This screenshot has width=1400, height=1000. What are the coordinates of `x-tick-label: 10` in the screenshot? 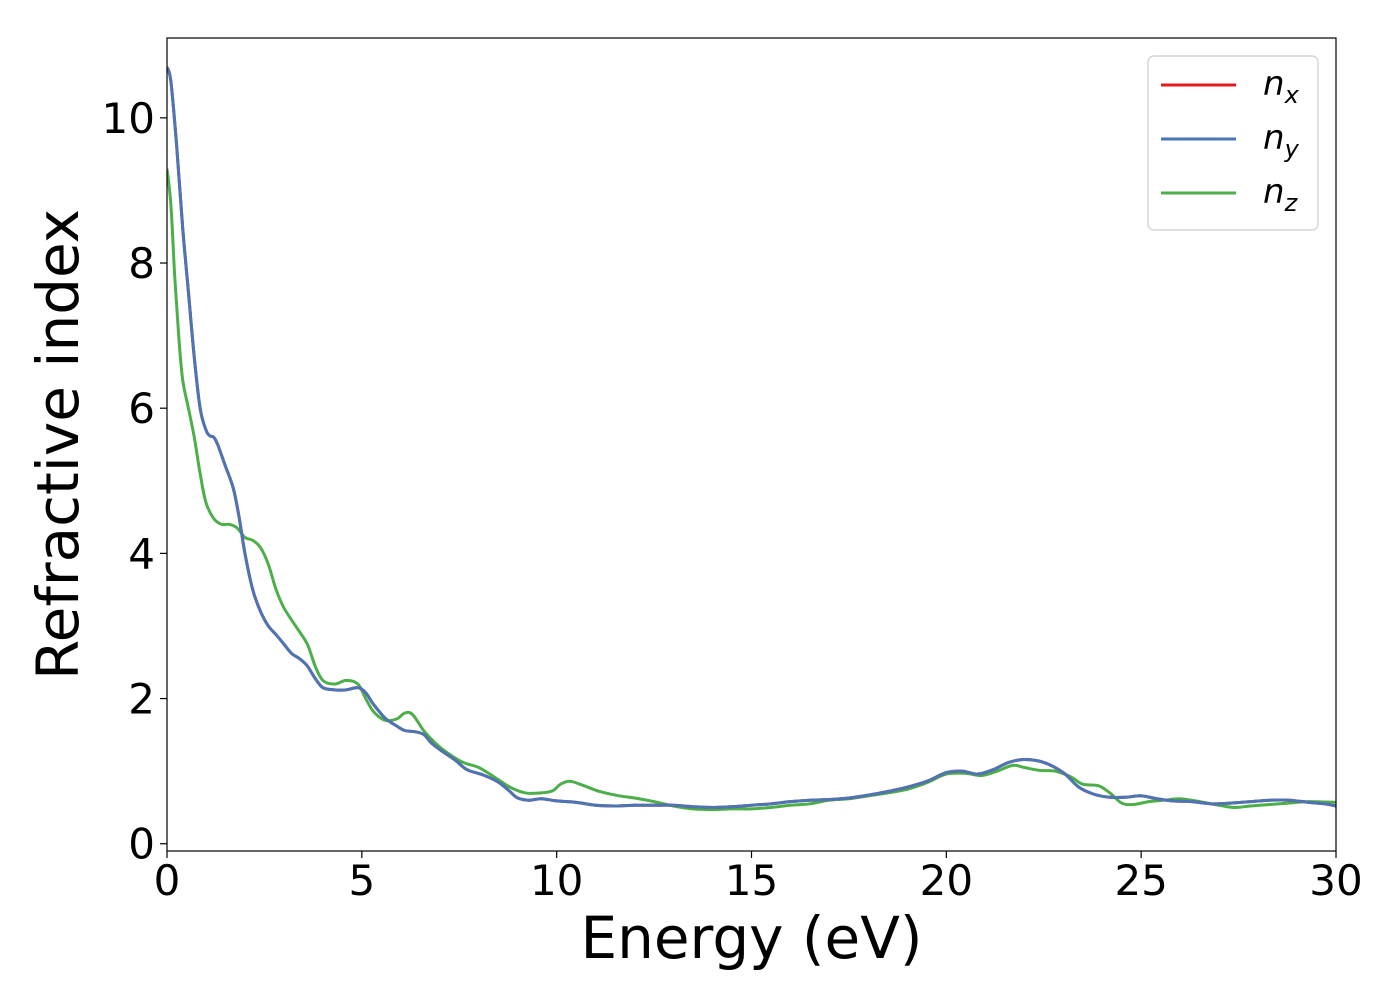 It's located at (556, 880).